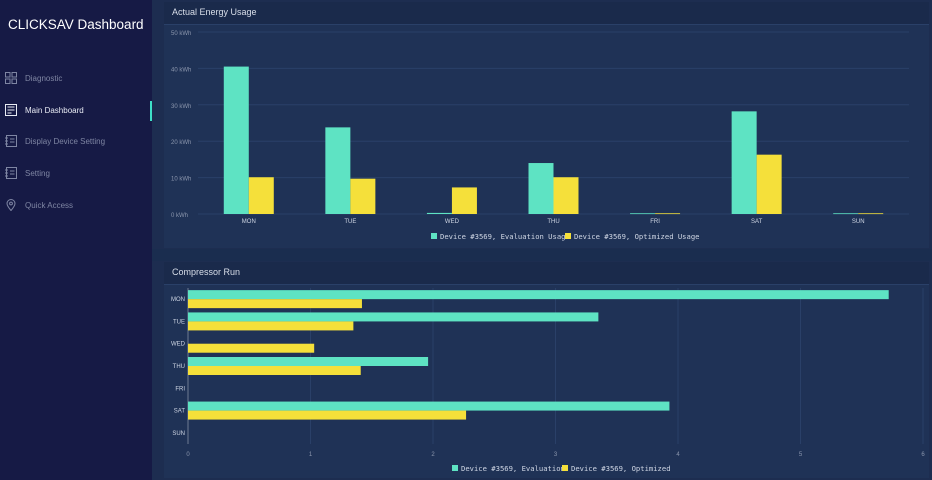 The image size is (932, 480). I want to click on sidebar-item-diagnostic: Diagnostic, so click(76, 79).